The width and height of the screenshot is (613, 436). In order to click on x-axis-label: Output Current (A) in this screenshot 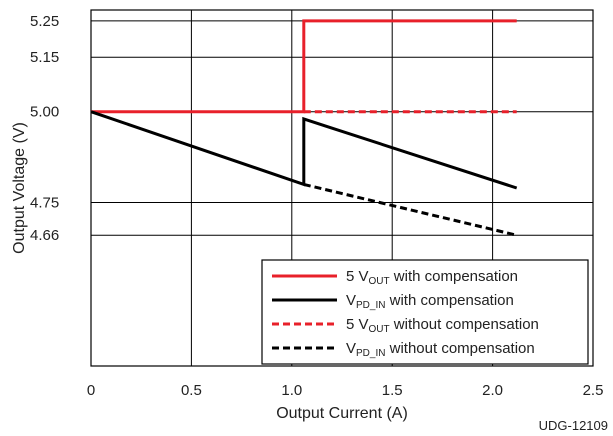, I will do `click(342, 413)`.